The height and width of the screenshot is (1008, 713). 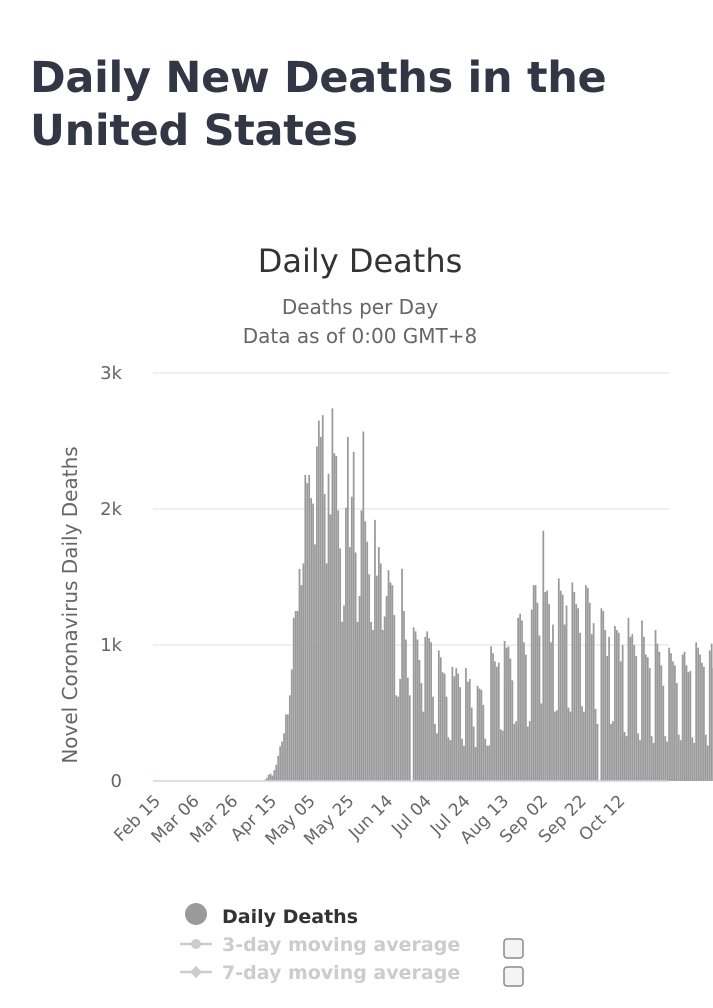 I want to click on legend-item-3-day-moving-average: 3-day moving average, so click(x=352, y=946).